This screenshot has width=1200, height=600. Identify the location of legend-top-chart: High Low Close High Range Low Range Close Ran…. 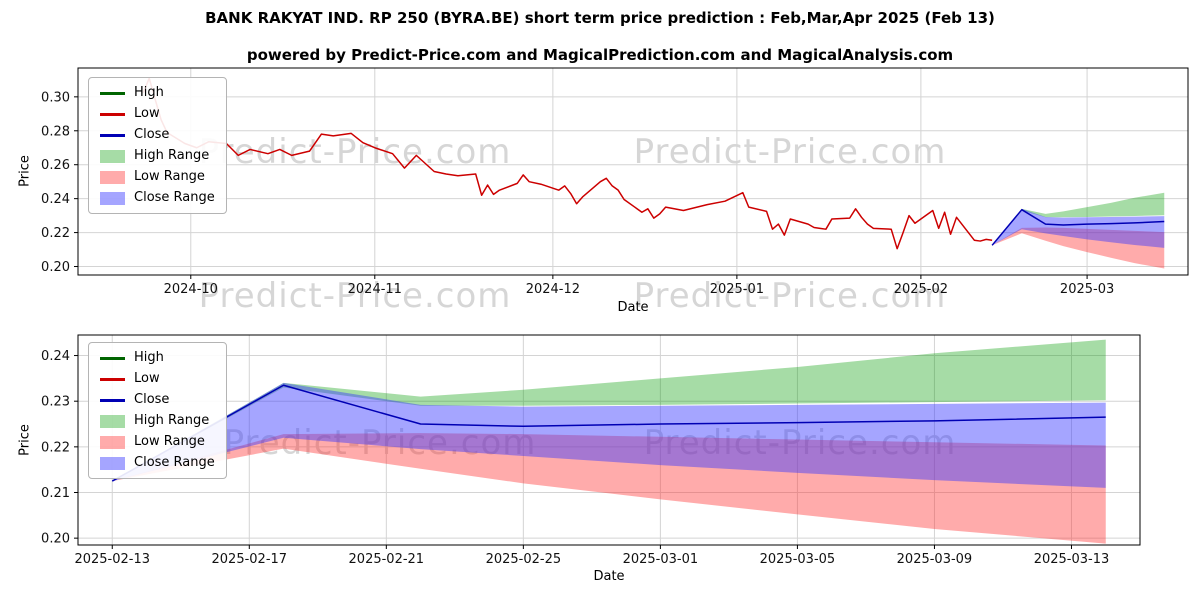
(157, 145).